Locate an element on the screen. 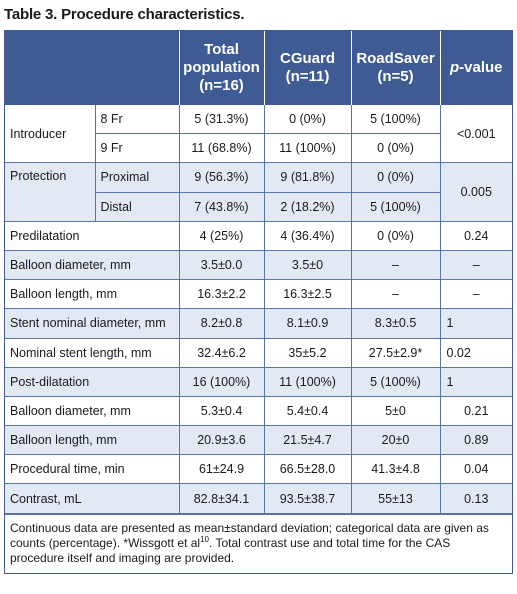  row-label: Nominal stent length, mm is located at coordinates (92, 352).